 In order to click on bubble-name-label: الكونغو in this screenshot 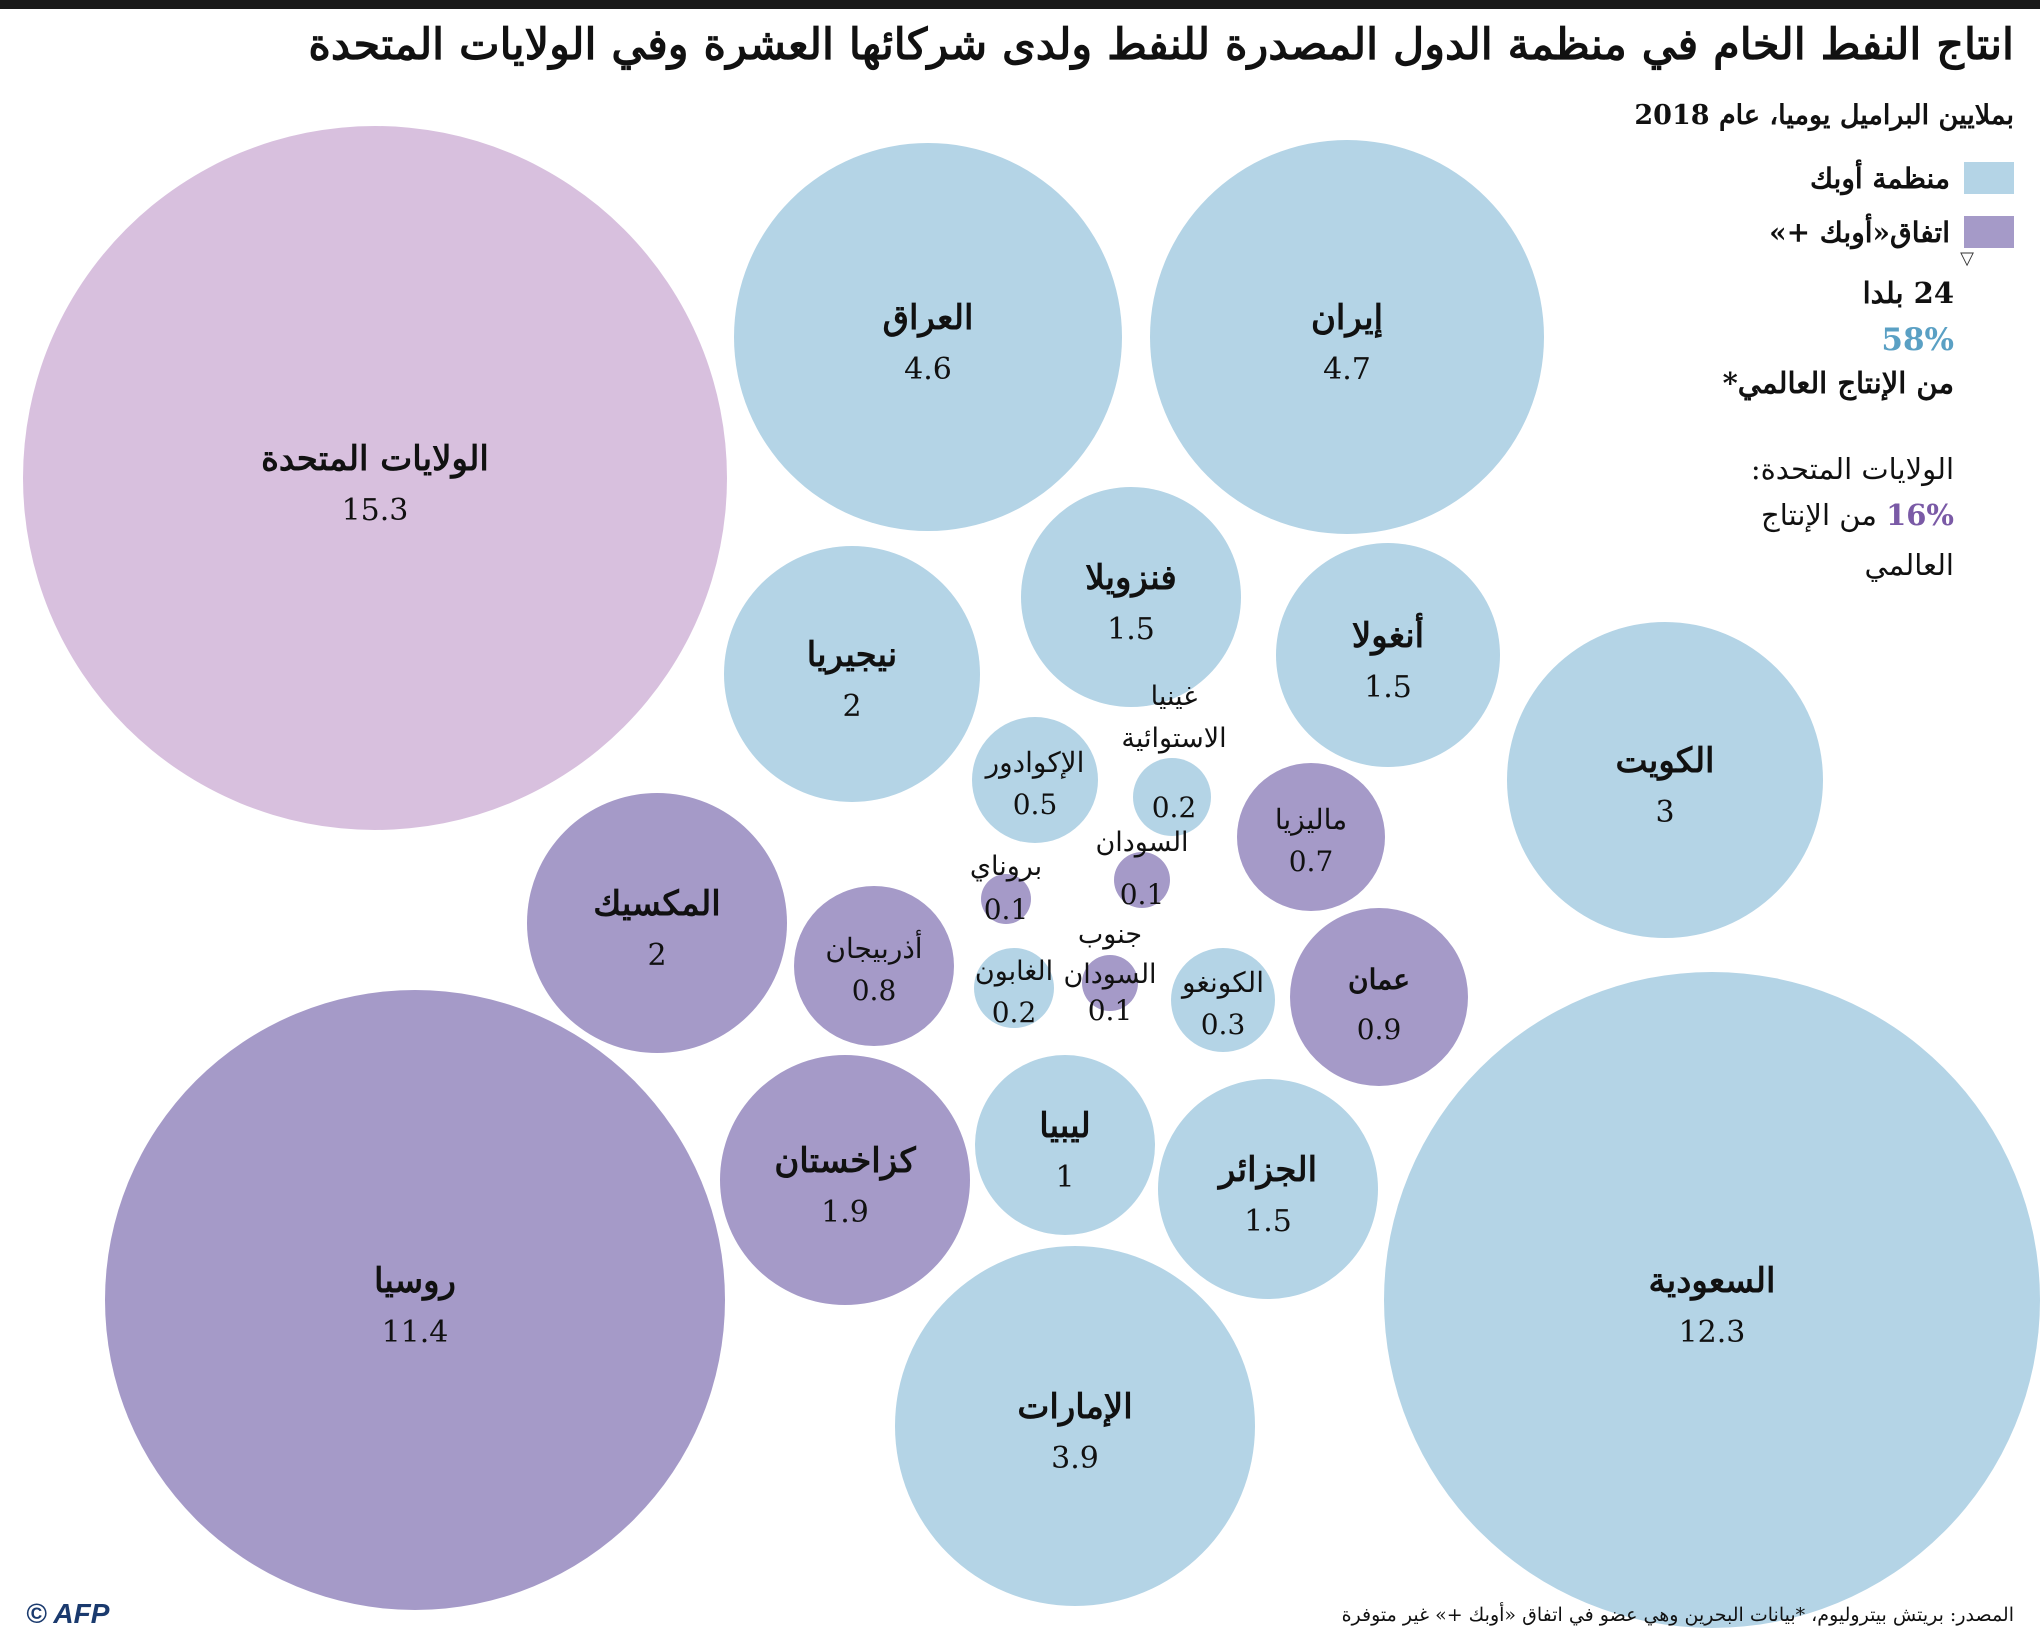, I will do `click(1222, 982)`.